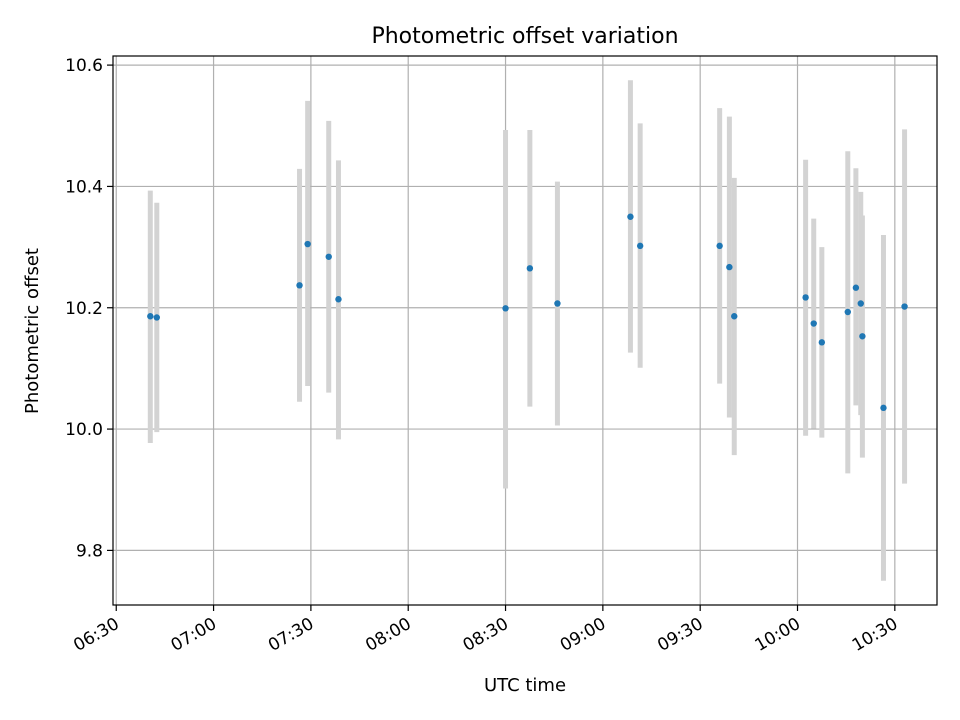  I want to click on x-tick-label: 09:30, so click(680, 635).